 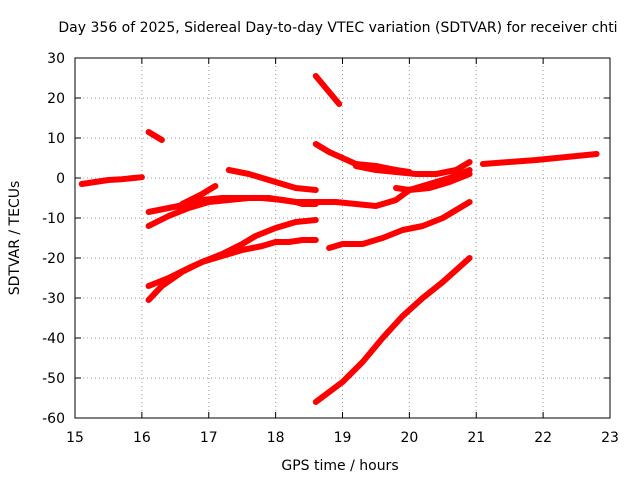 What do you see at coordinates (56, 139) in the screenshot?
I see `y-tick-label: 10` at bounding box center [56, 139].